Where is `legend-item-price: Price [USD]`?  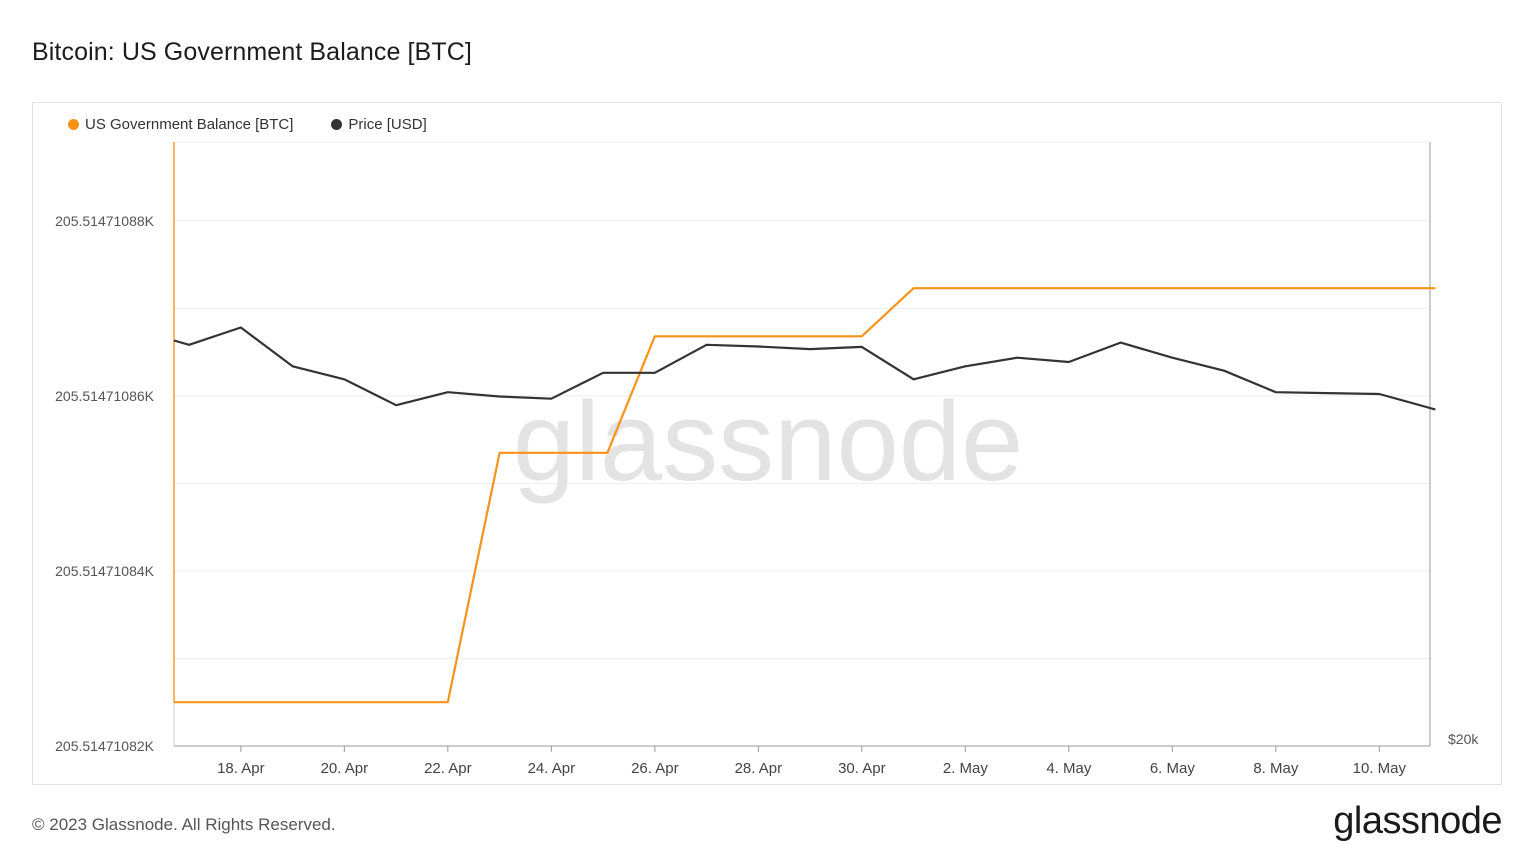
legend-item-price: Price [USD] is located at coordinates (379, 124).